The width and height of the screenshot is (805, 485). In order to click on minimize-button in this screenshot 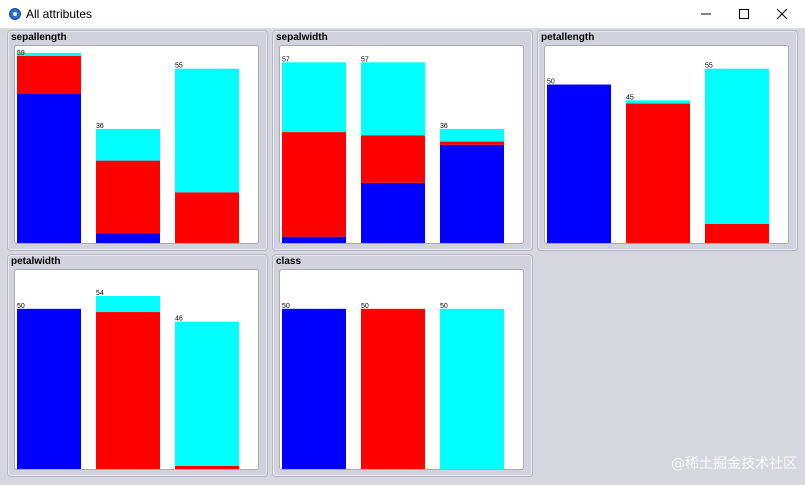, I will do `click(706, 14)`.